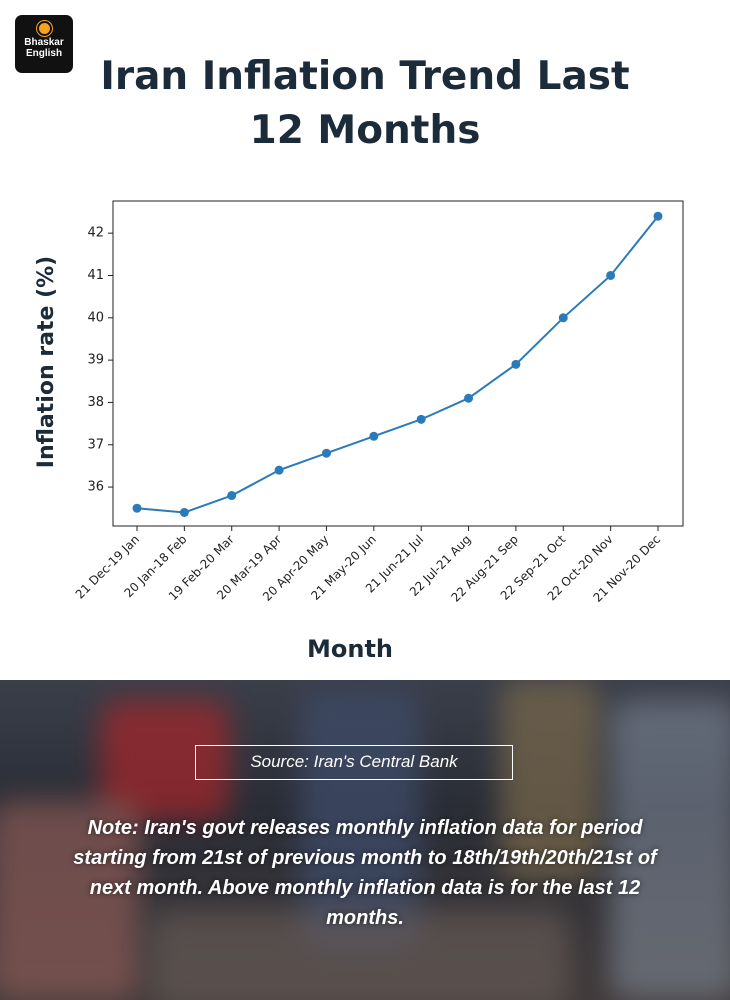 The height and width of the screenshot is (1000, 730). Describe the element at coordinates (44, 53) in the screenshot. I see `brand-edition: English` at that location.